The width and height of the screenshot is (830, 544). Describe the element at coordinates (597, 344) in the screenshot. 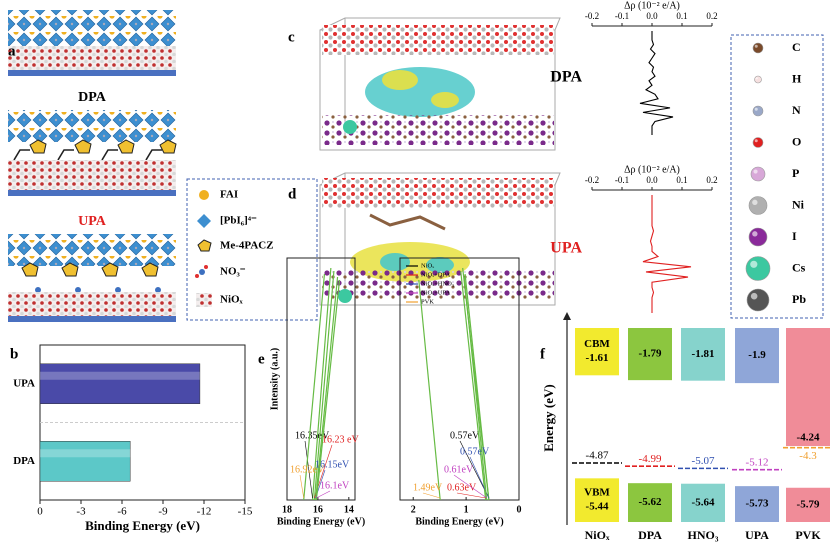

I see `cbm-label: CBM` at that location.